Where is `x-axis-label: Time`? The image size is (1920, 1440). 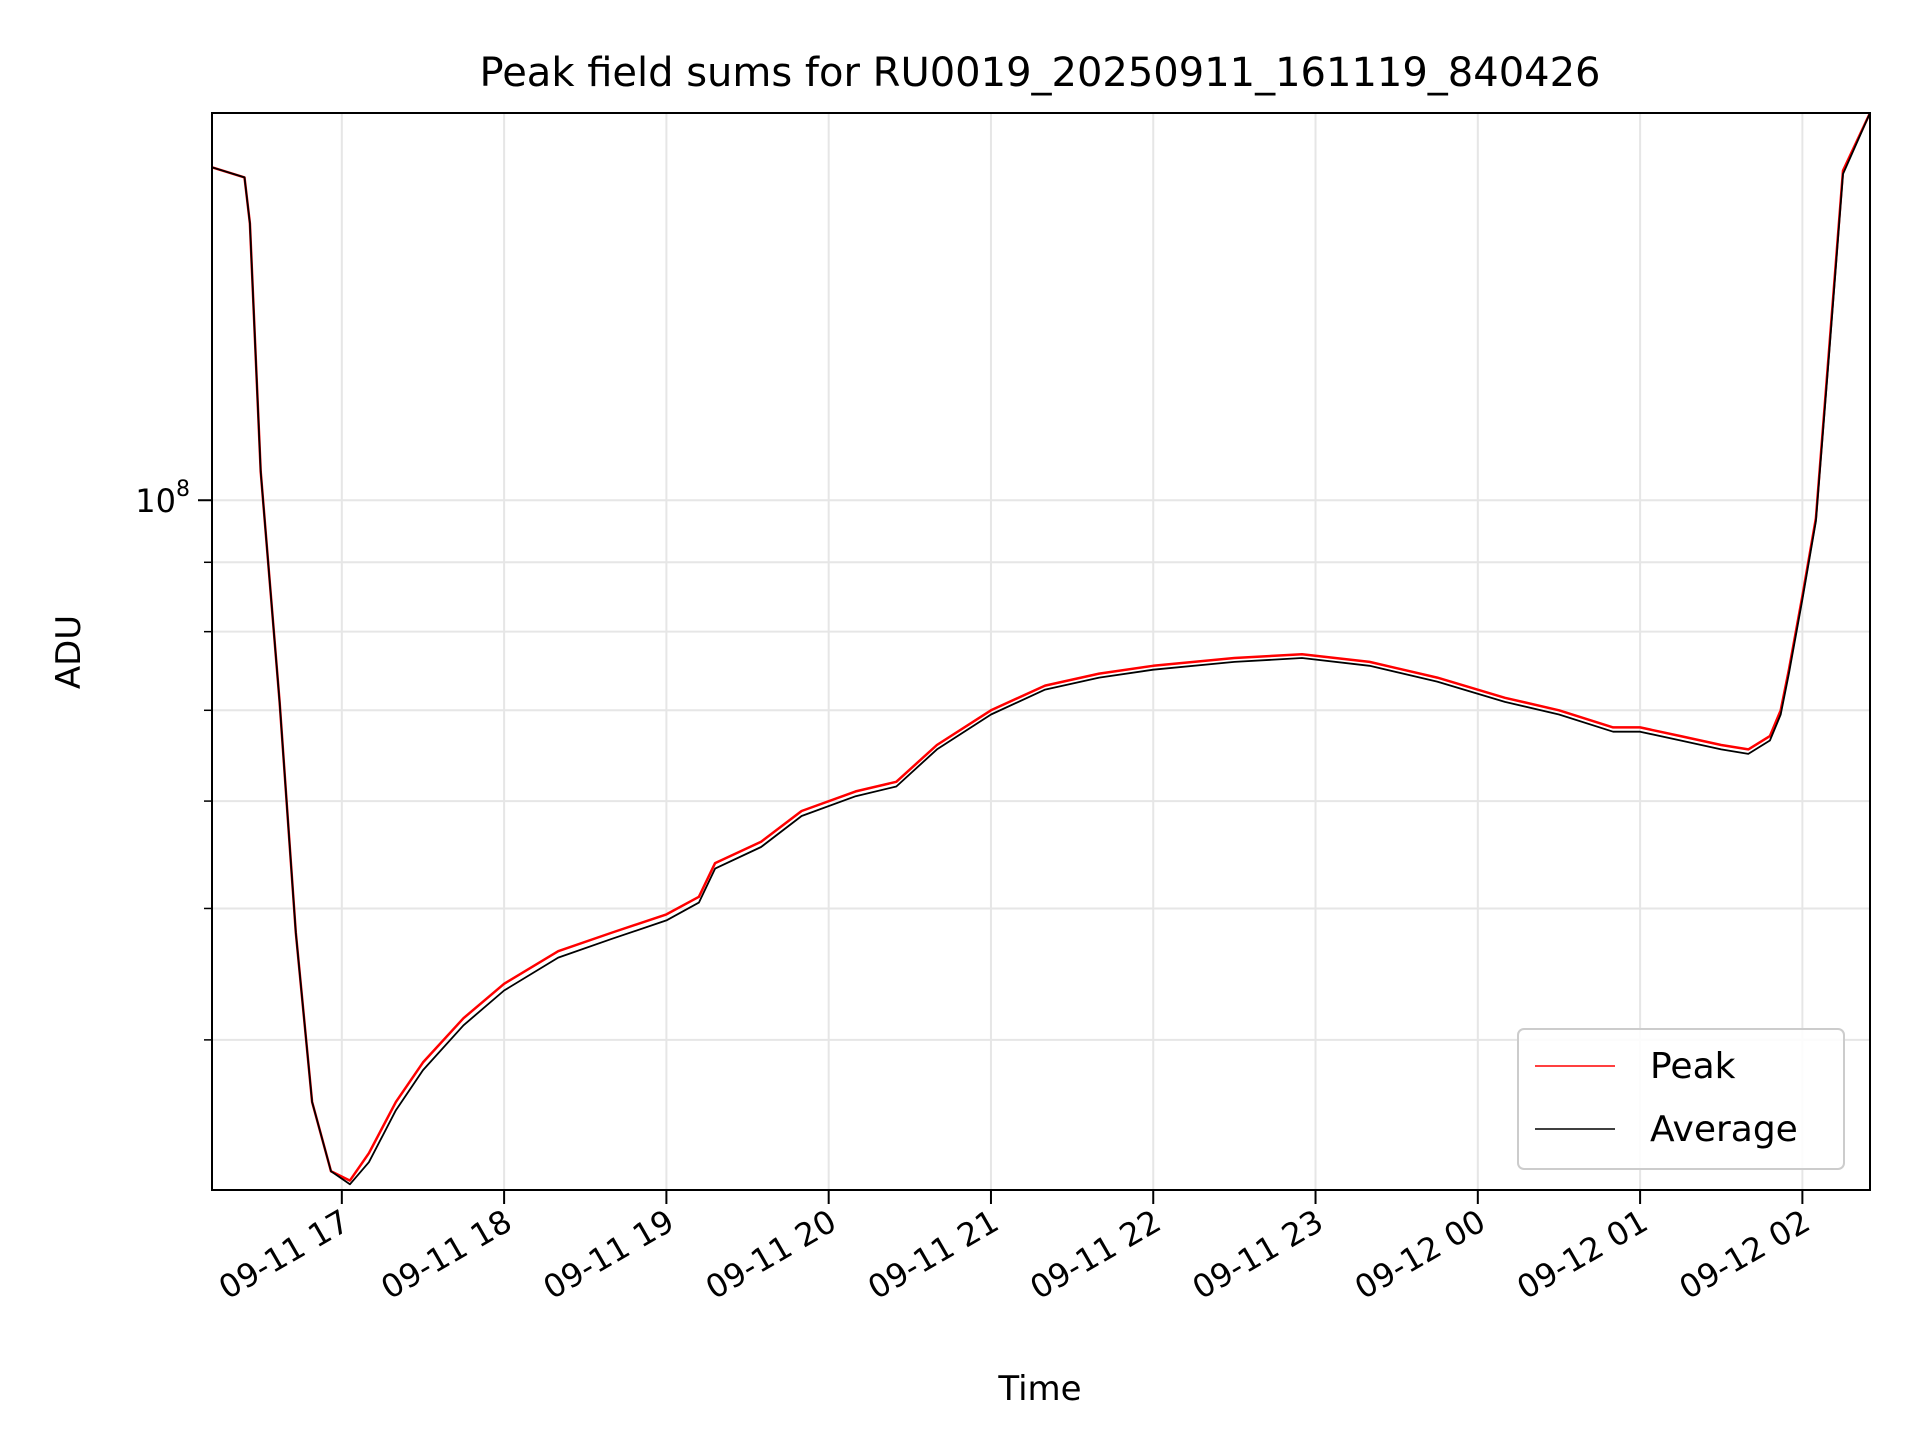
x-axis-label: Time is located at coordinates (1039, 1389).